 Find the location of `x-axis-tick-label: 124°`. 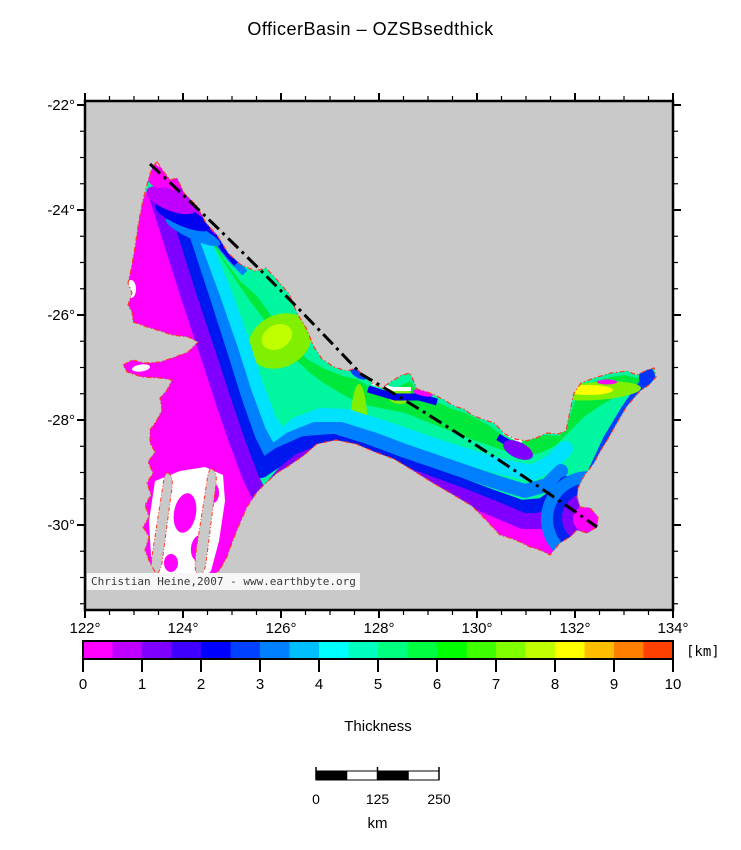

x-axis-tick-label: 124° is located at coordinates (182, 628).